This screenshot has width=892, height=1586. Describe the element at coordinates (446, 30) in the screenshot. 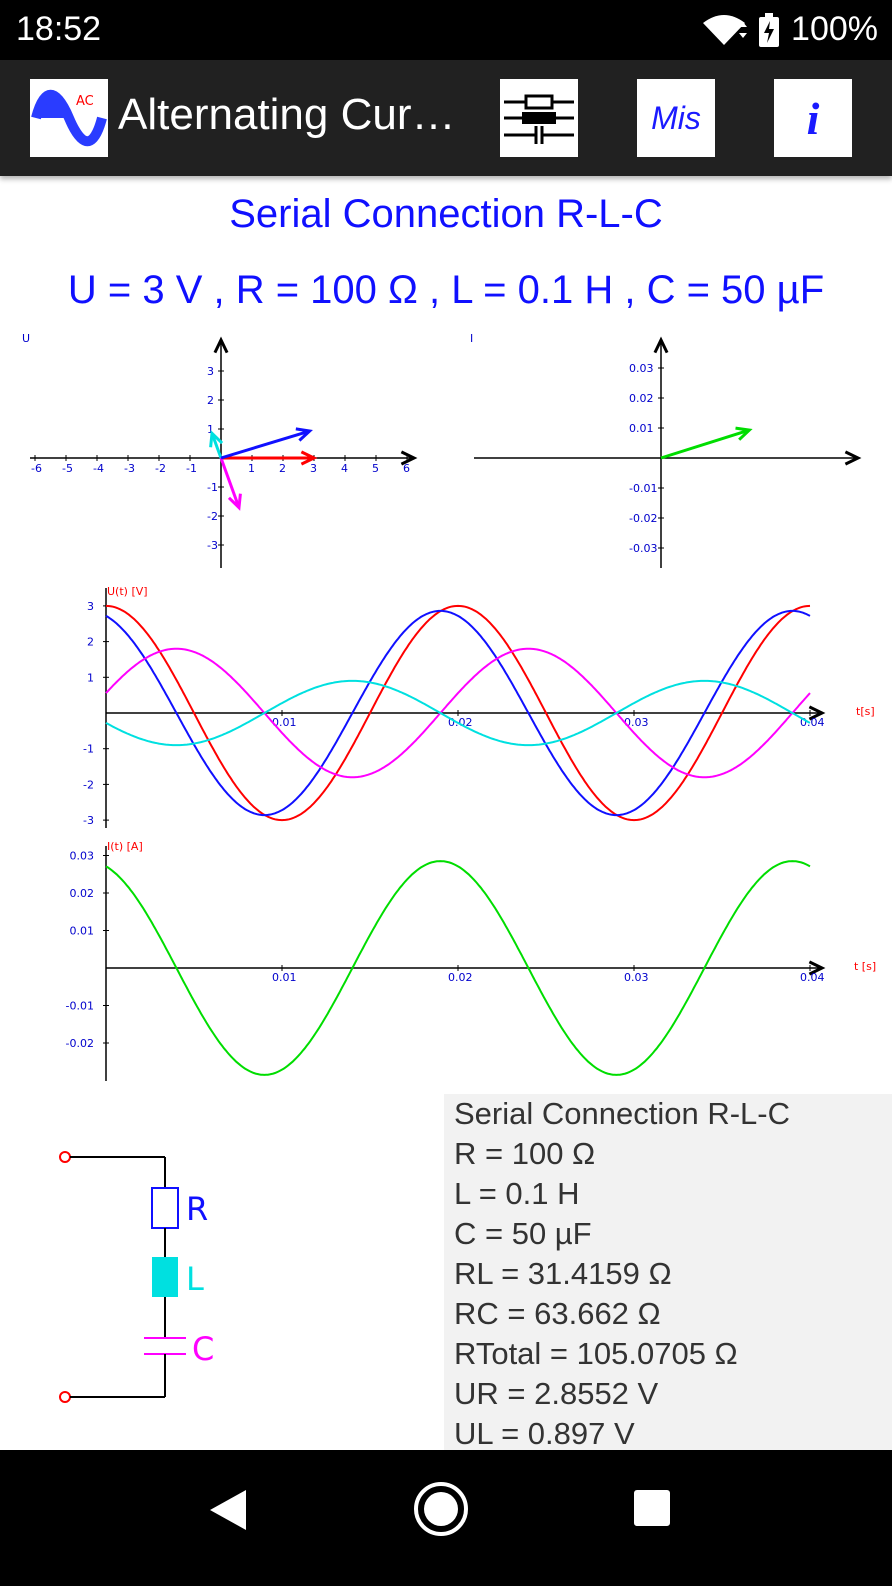

I see `status-bar: 18:52 100%` at that location.